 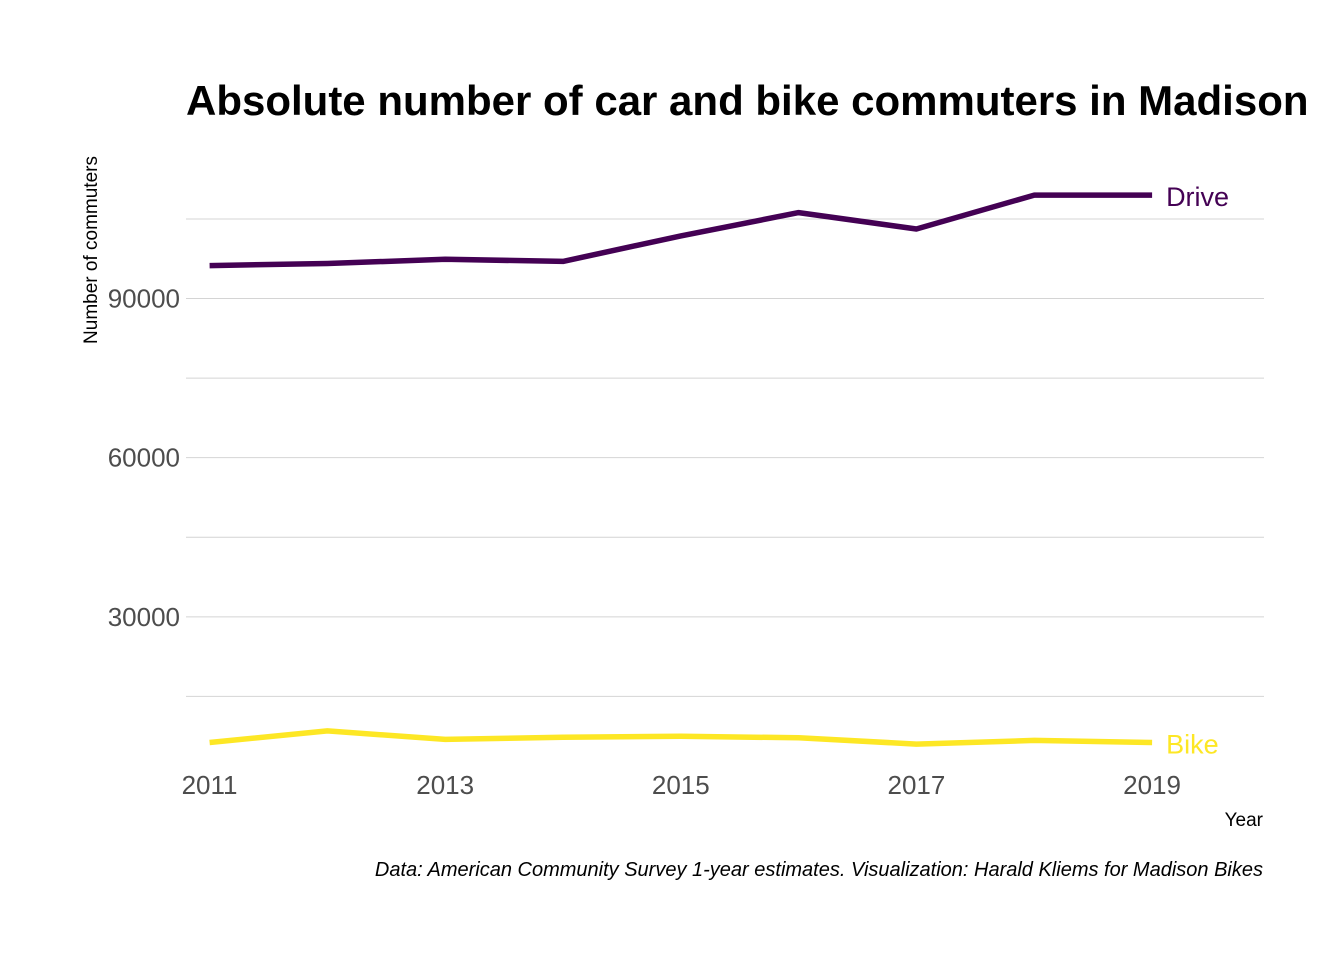 I want to click on series-line-bike, so click(x=681, y=737).